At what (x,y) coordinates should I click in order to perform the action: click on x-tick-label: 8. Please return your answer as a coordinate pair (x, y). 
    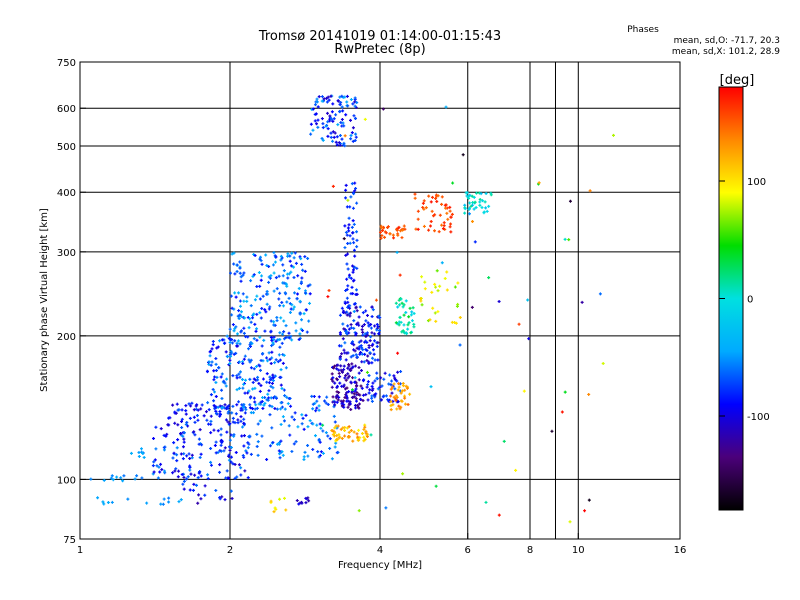
    Looking at the image, I should click on (530, 550).